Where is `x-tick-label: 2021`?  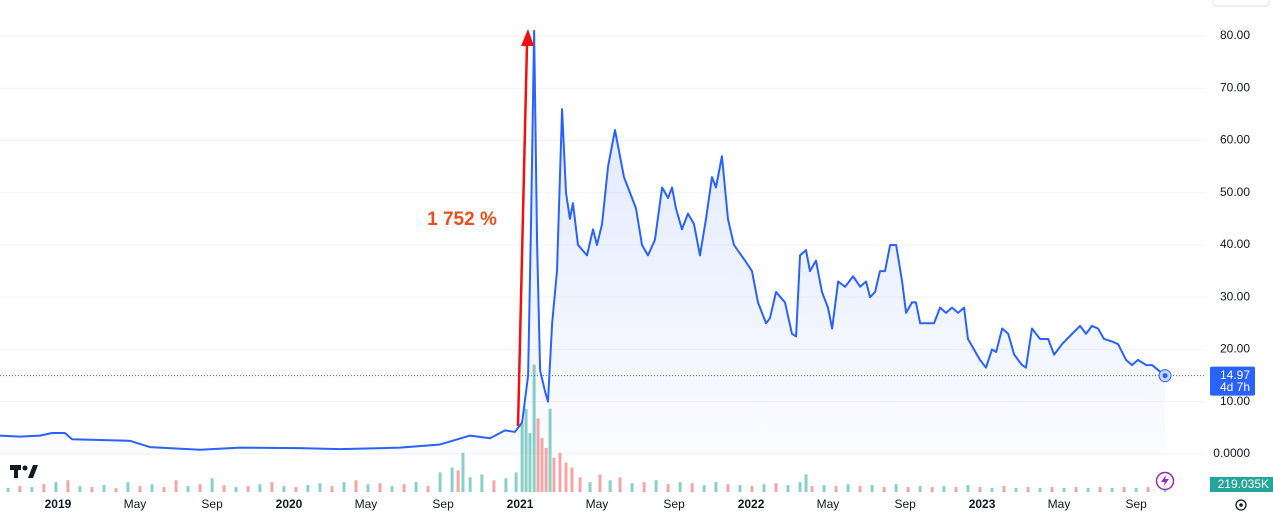
x-tick-label: 2021 is located at coordinates (520, 504).